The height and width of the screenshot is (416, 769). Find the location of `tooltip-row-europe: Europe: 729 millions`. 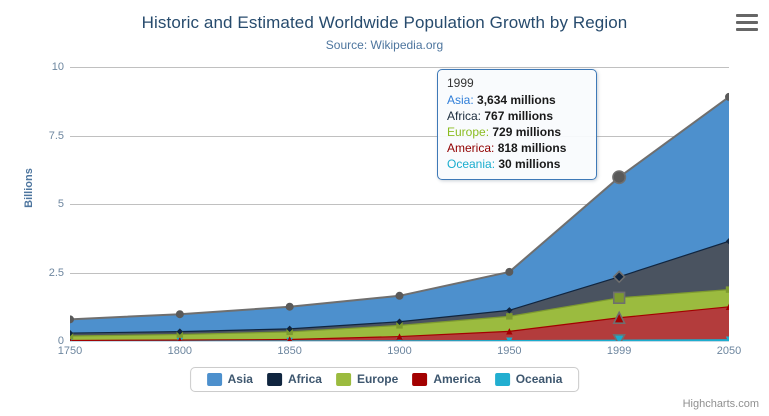

tooltip-row-europe: Europe: 729 millions is located at coordinates (517, 132).